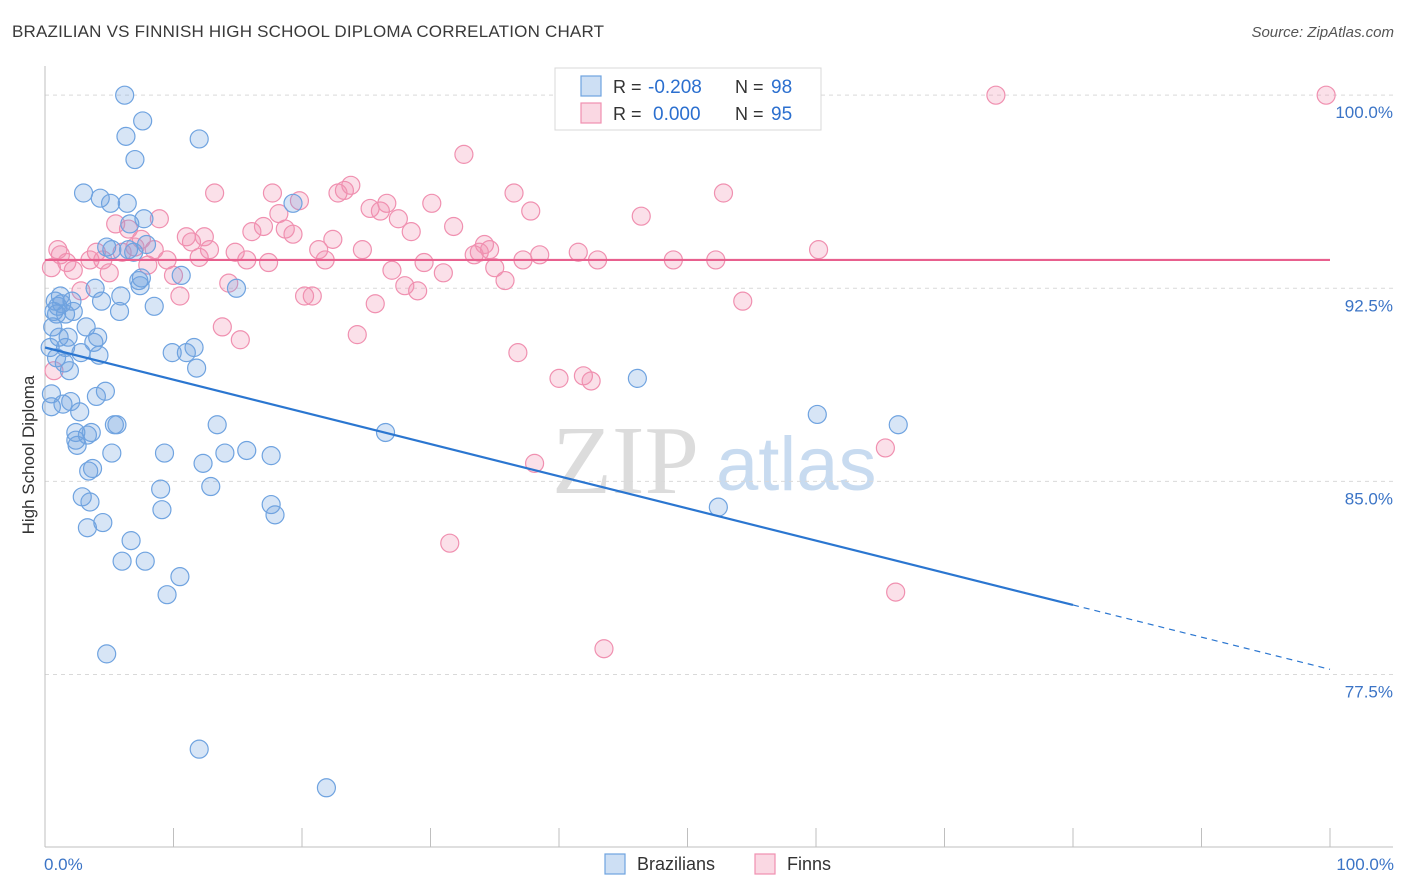  What do you see at coordinates (1369, 498) in the screenshot?
I see `y-tick-label-1: 85.0%` at bounding box center [1369, 498].